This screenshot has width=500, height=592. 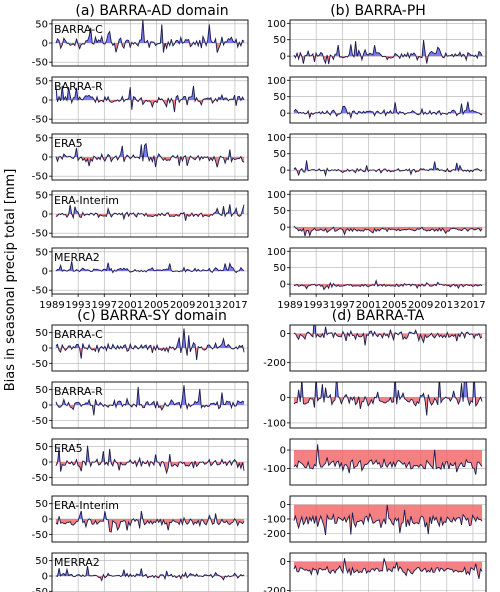 What do you see at coordinates (234, 305) in the screenshot?
I see `x-tick-label: 2017` at bounding box center [234, 305].